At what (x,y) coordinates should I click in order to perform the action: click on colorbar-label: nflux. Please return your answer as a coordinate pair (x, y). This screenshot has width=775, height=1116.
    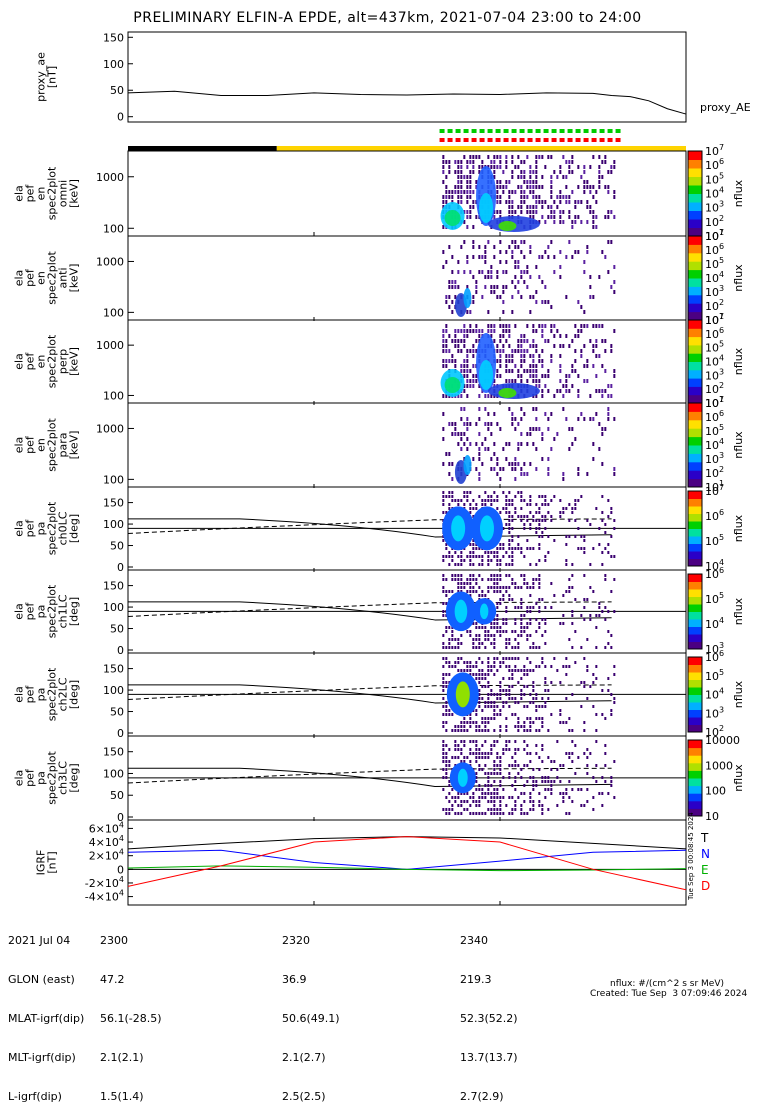
    Looking at the image, I should click on (738, 278).